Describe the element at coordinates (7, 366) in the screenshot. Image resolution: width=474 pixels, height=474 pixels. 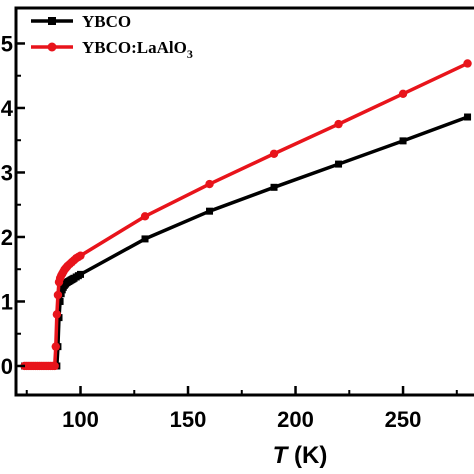
I see `y-tick-label: 0` at that location.